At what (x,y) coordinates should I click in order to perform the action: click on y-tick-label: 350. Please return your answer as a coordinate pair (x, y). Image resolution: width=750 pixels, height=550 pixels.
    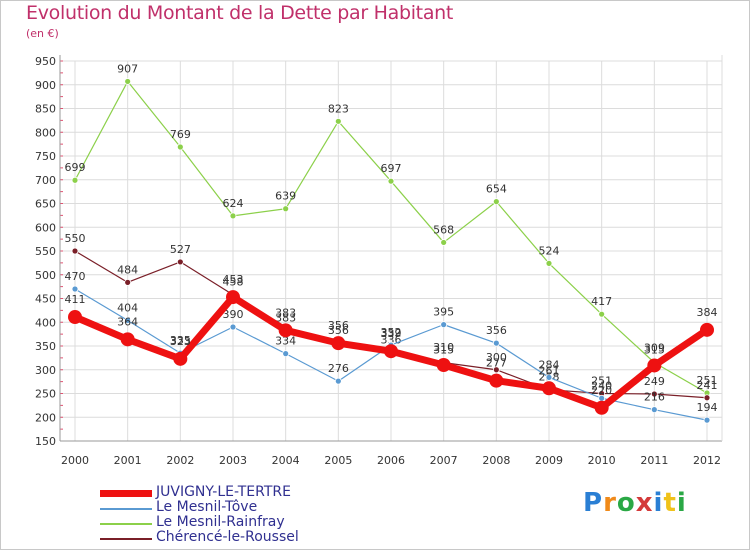
    Looking at the image, I should click on (45, 346).